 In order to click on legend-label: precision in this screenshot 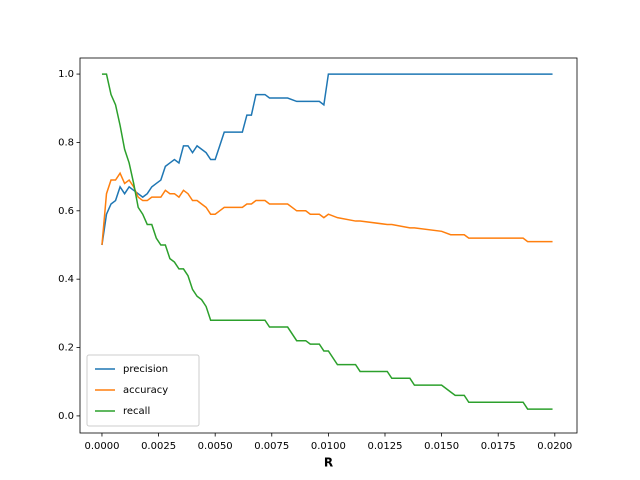, I will do `click(145, 369)`.